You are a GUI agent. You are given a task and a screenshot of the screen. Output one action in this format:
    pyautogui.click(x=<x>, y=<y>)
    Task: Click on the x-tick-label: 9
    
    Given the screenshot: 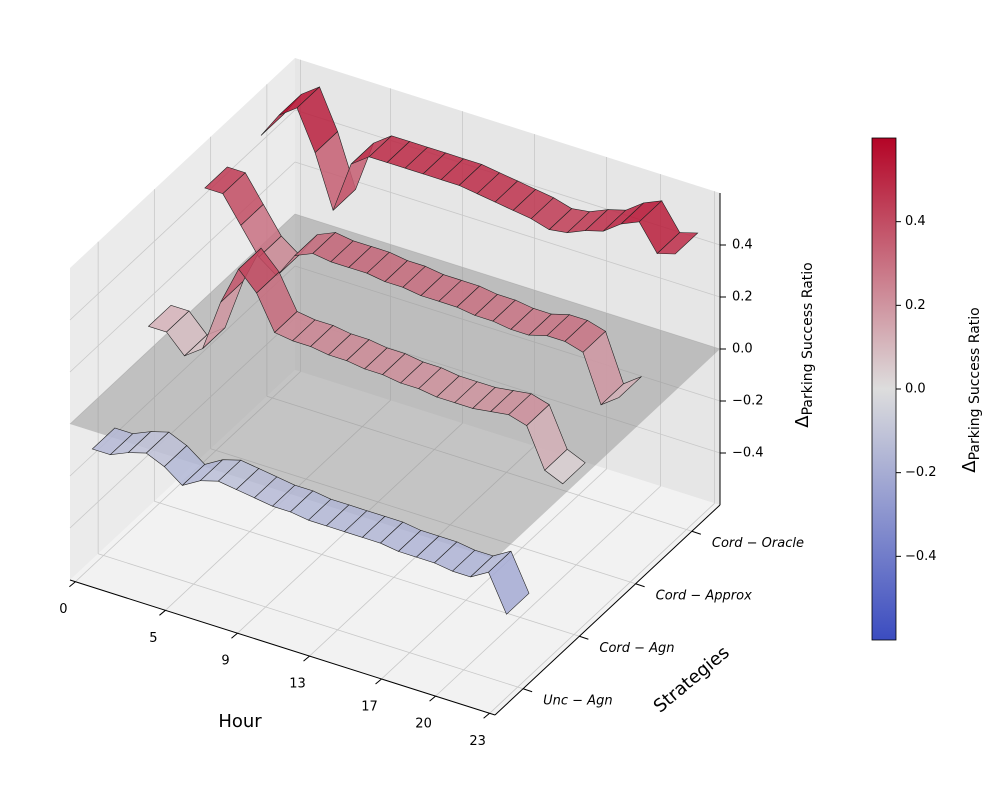 What is the action you would take?
    pyautogui.click(x=225, y=661)
    